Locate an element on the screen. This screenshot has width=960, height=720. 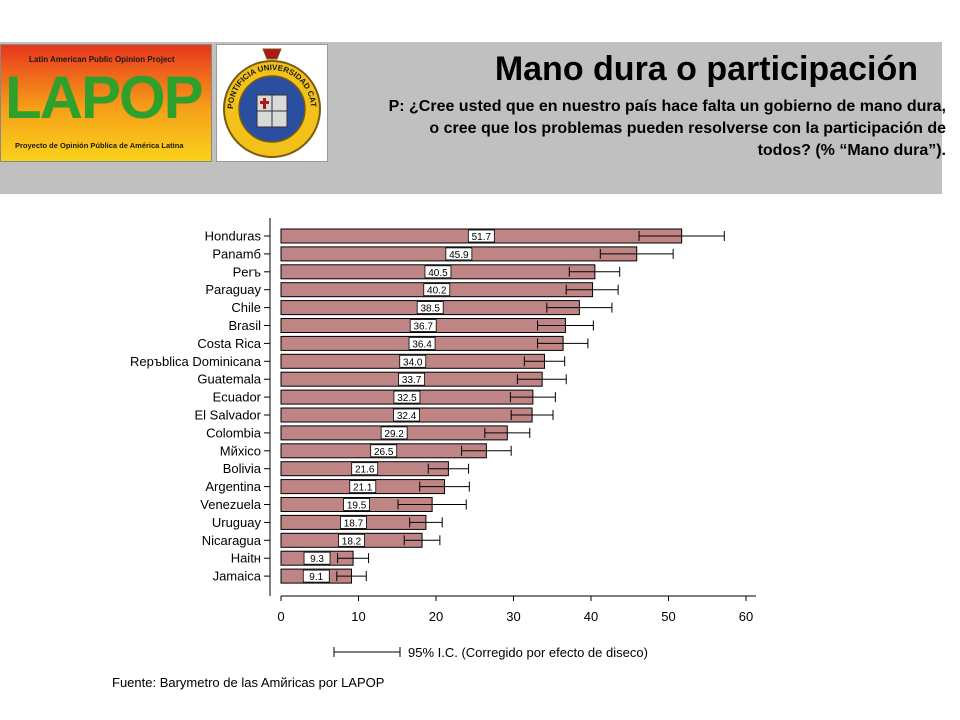
x-tick-label: 20 is located at coordinates (436, 616).